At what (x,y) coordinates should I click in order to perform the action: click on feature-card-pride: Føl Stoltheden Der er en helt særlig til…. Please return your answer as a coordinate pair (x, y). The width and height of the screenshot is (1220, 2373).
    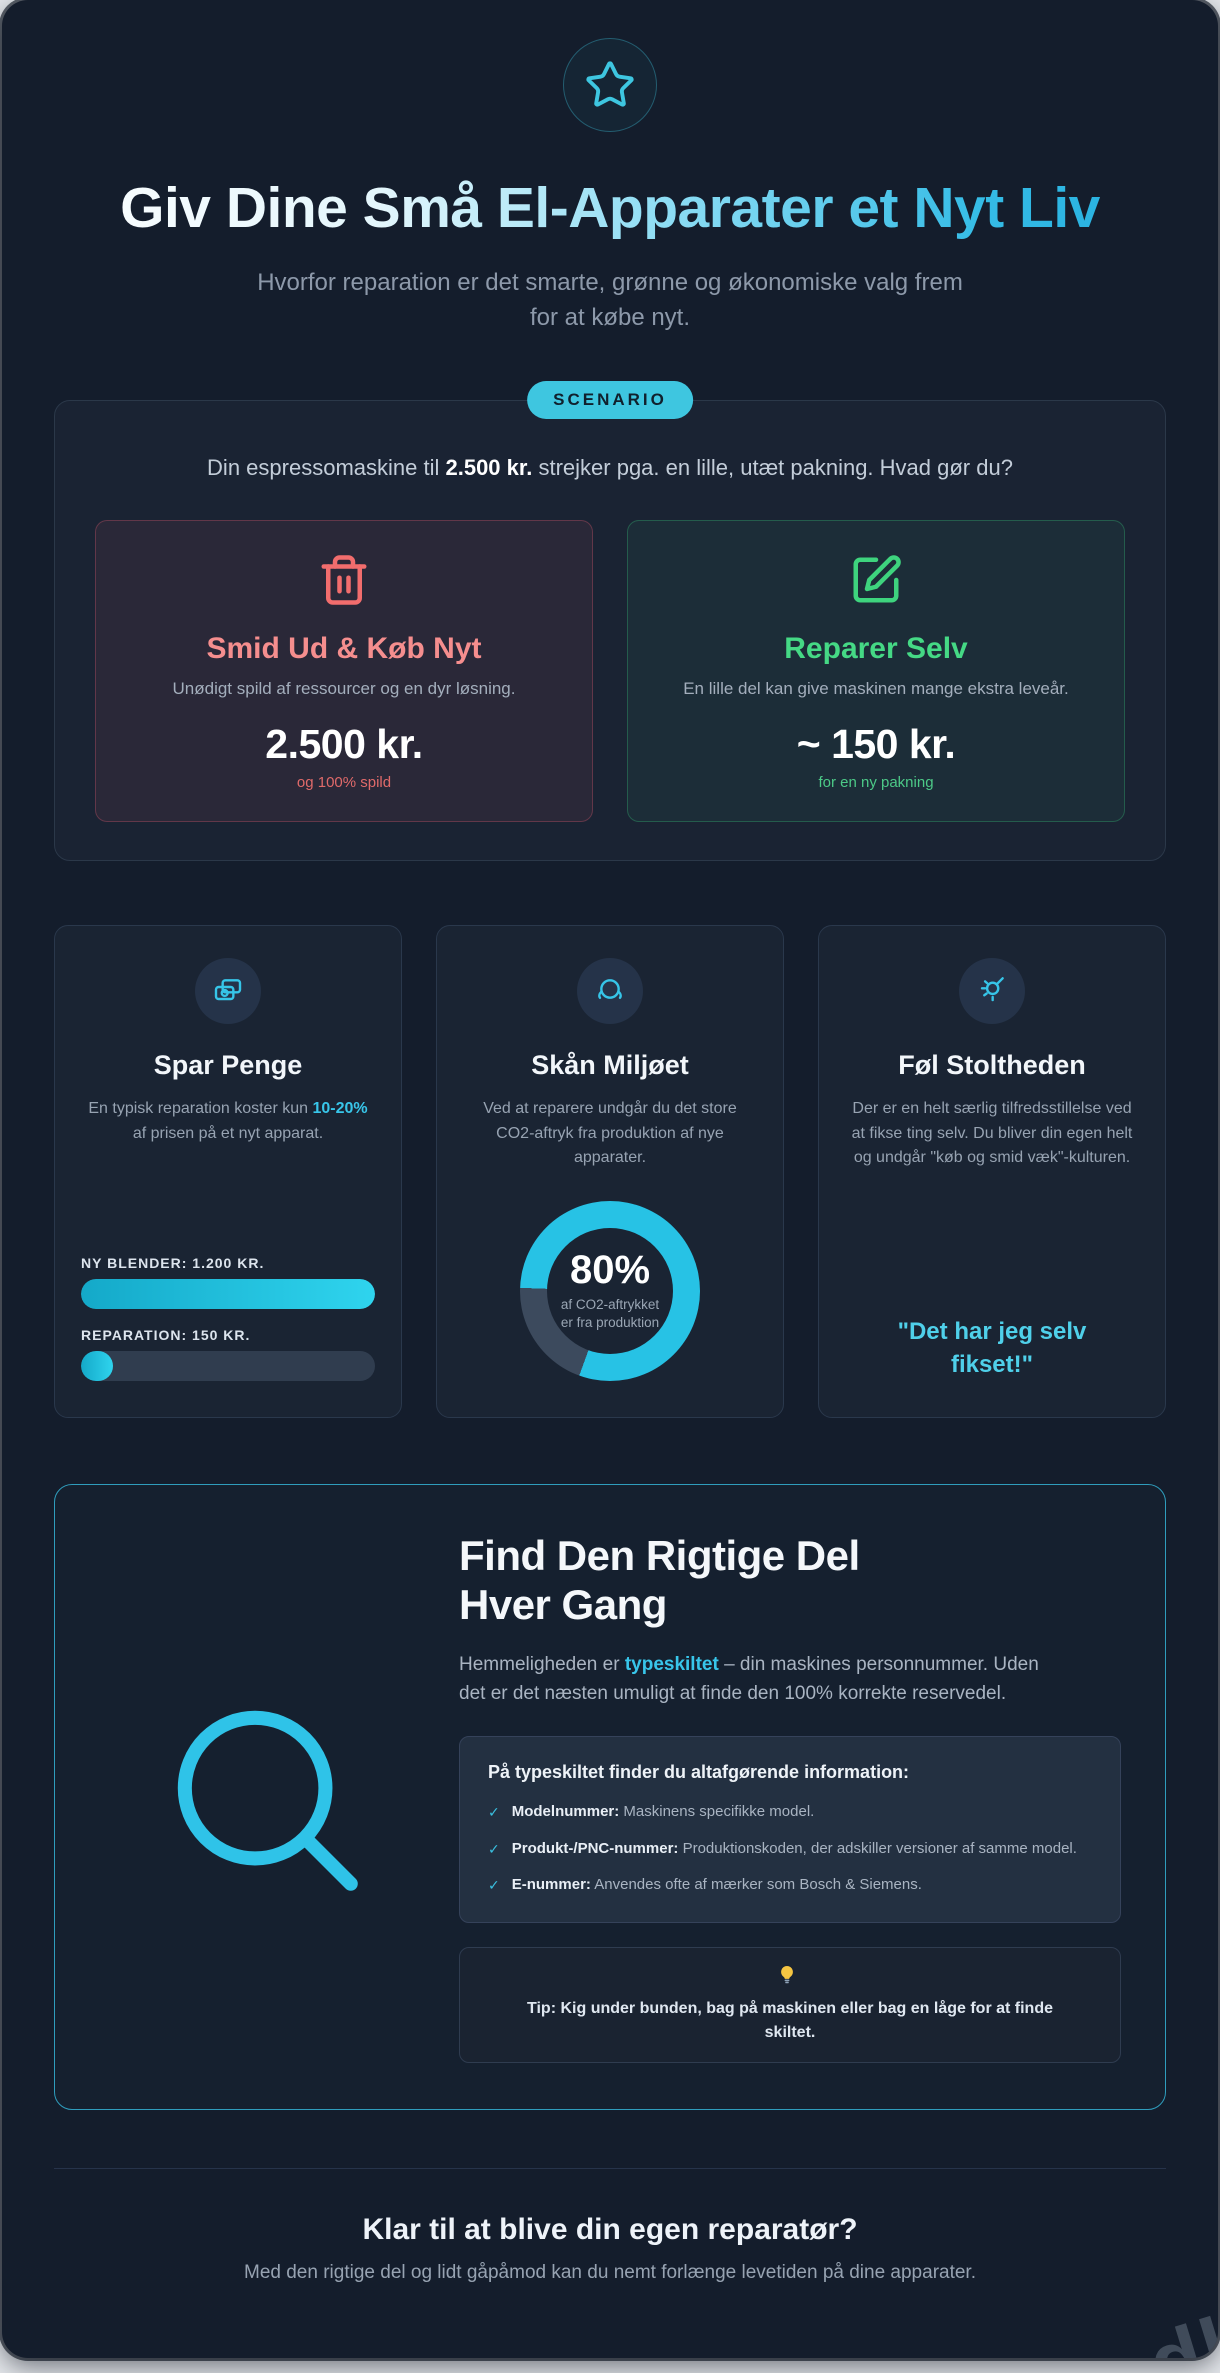
    Looking at the image, I should click on (992, 1171).